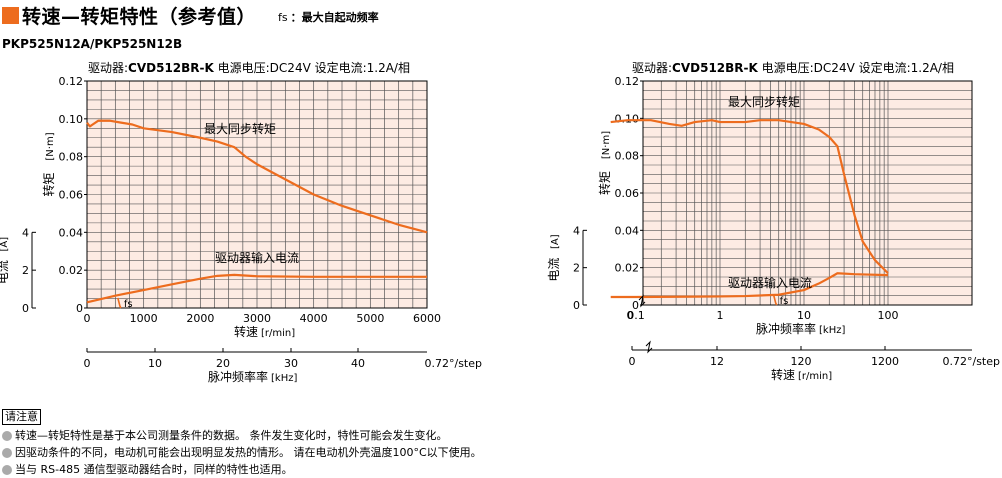 Image resolution: width=1002 pixels, height=478 pixels. Describe the element at coordinates (154, 469) in the screenshot. I see `note-text: 当与 RS-485 通信型驱动器结合时，同样的特性也适用。` at that location.